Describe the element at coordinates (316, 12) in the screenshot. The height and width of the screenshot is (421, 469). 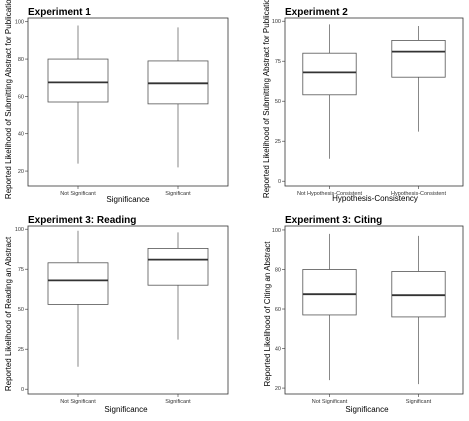
I see `chart-title: Experiment 2` at that location.